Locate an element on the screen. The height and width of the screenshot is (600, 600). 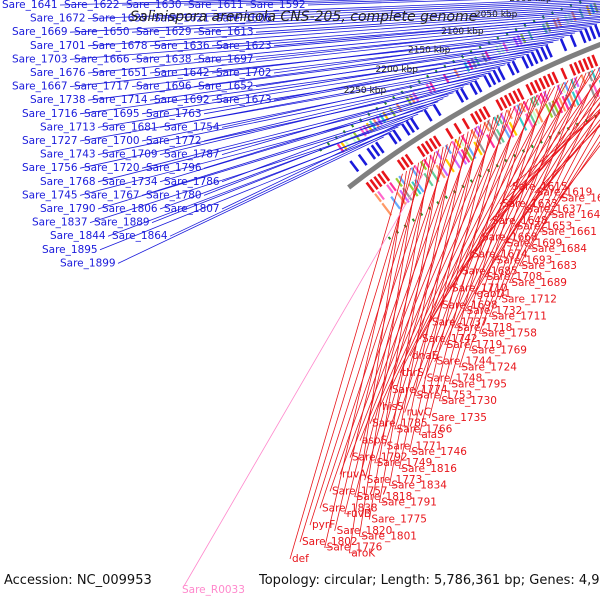
forward-gene-label: Sare_1669 is located at coordinates (40, 32).